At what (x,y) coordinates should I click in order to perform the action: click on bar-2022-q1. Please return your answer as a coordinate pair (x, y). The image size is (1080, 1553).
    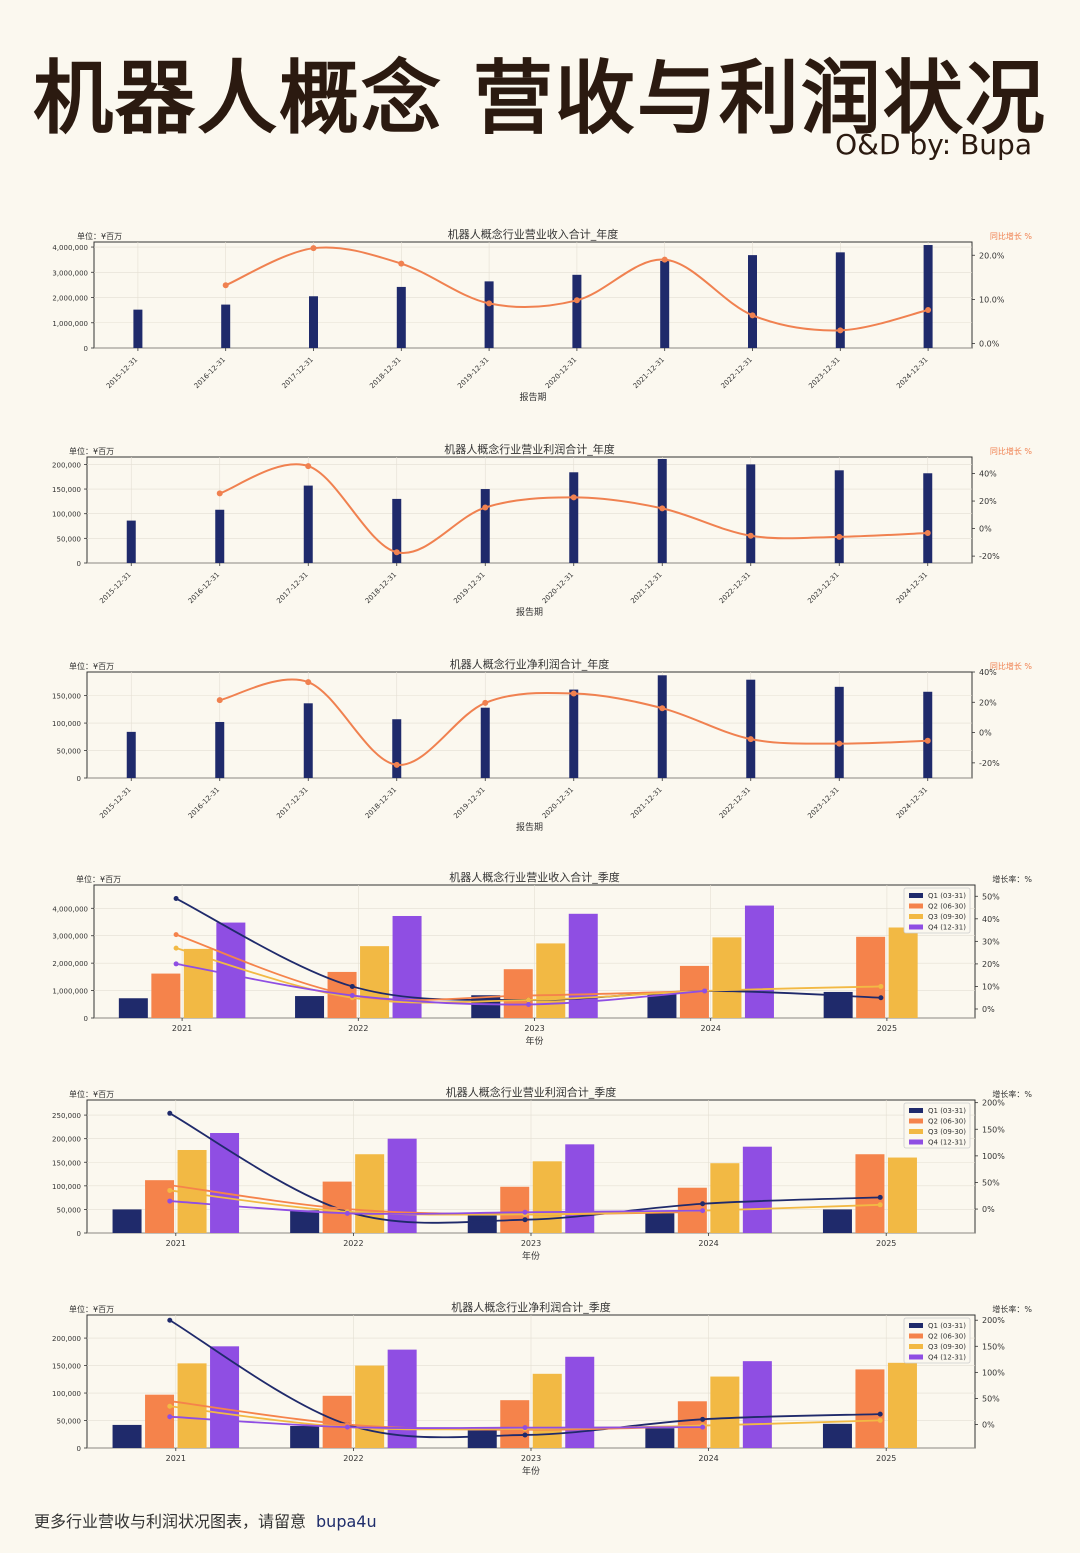
    Looking at the image, I should click on (305, 1437).